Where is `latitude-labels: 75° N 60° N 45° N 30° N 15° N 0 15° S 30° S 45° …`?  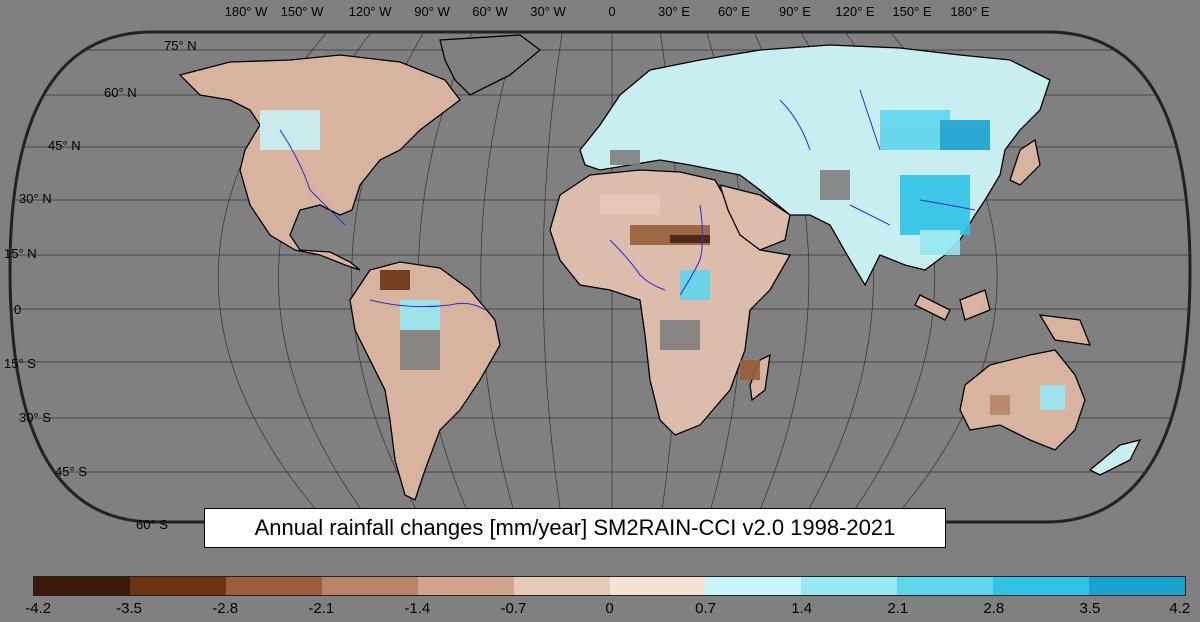
latitude-labels: 75° N 60° N 45° N 30° N 15° N 0 15° S 30° S 45° … is located at coordinates (100, 285).